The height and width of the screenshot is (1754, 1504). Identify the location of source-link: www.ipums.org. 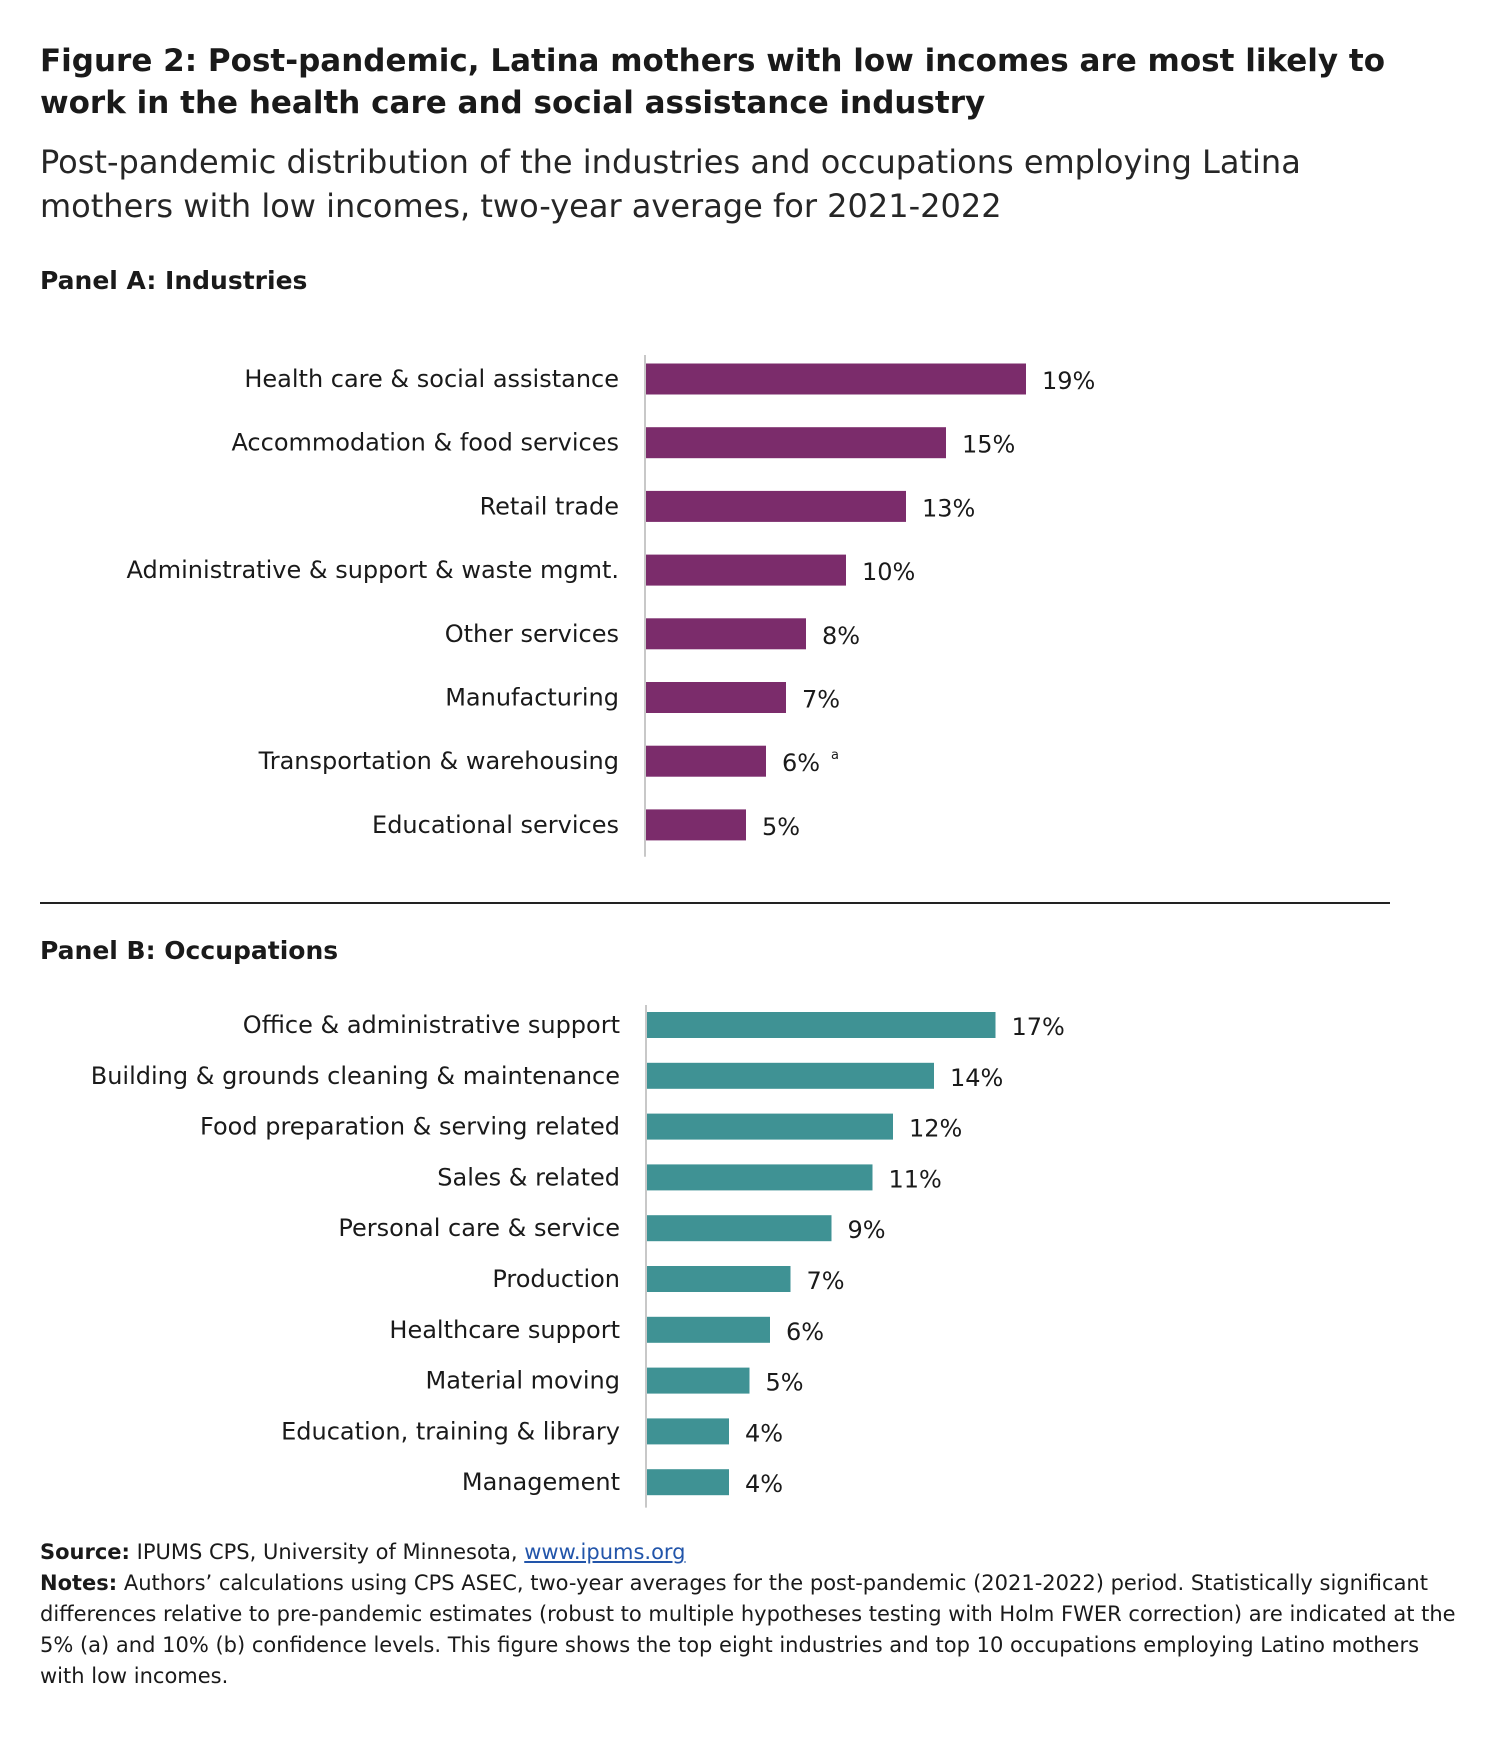
(605, 1552).